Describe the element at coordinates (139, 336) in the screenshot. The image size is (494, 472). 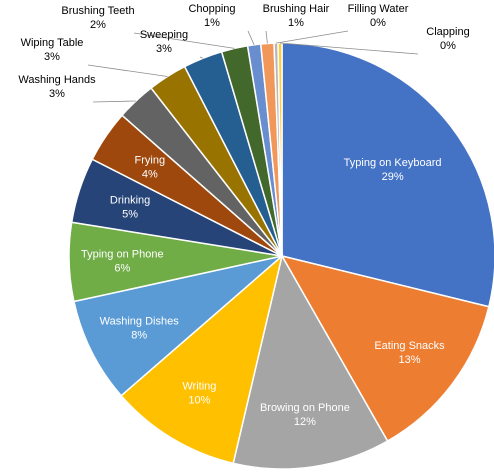
I see `slice-percent: 8%` at that location.